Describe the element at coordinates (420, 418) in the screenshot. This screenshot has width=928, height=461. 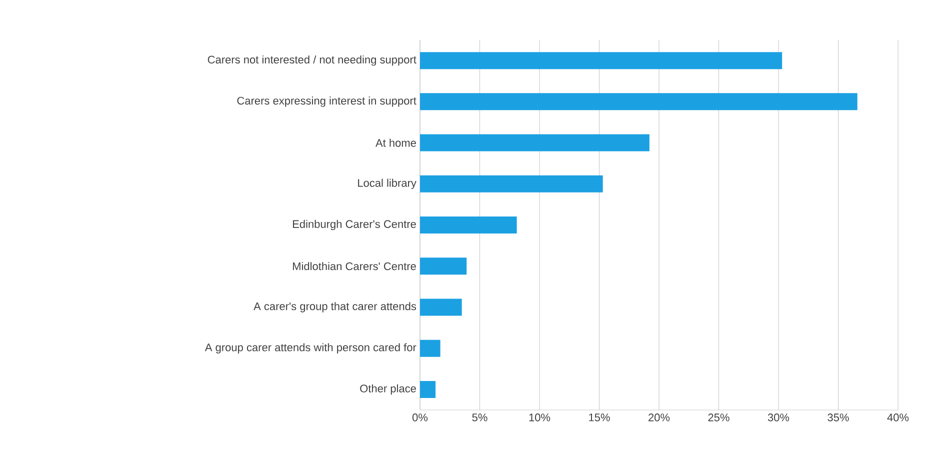
I see `x-tick-label: 0%` at that location.